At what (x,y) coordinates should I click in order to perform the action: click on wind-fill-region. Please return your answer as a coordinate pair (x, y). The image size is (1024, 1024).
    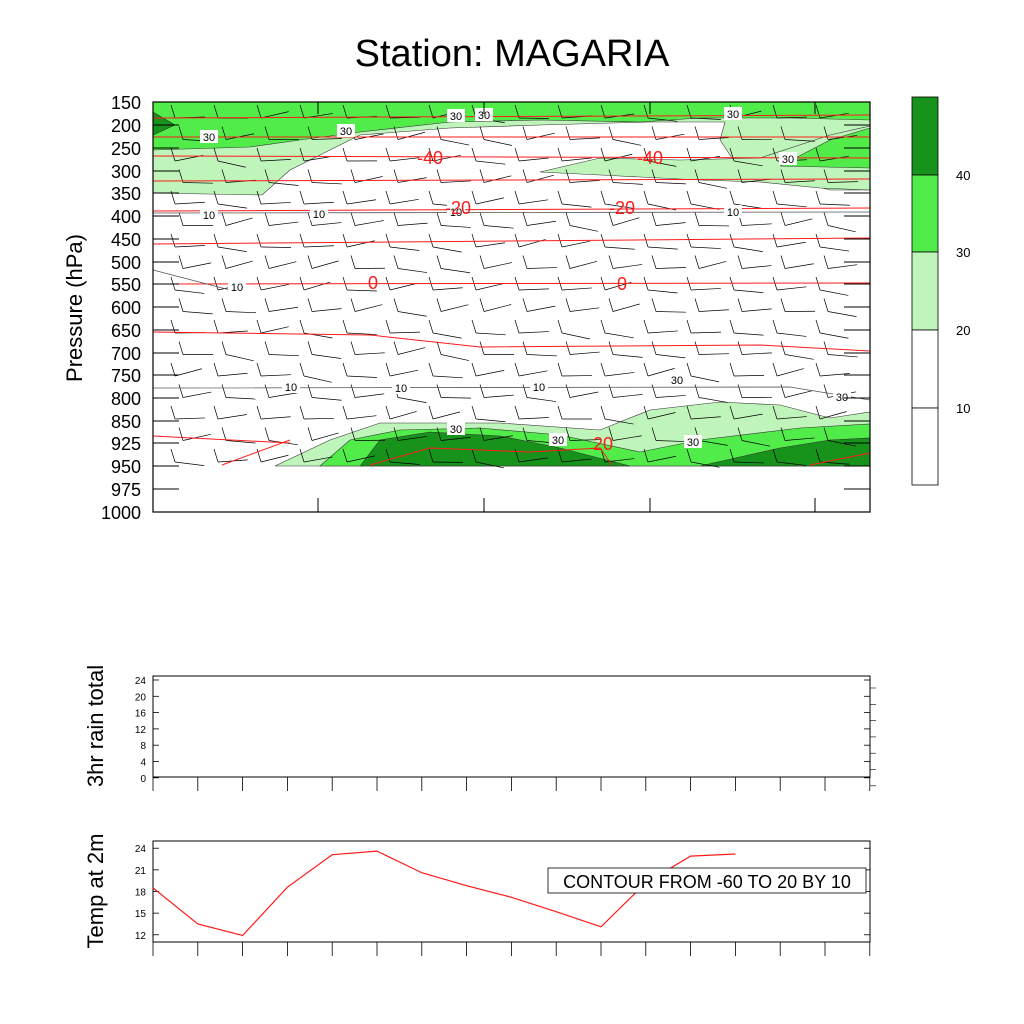
    Looking at the image, I should click on (511, 126).